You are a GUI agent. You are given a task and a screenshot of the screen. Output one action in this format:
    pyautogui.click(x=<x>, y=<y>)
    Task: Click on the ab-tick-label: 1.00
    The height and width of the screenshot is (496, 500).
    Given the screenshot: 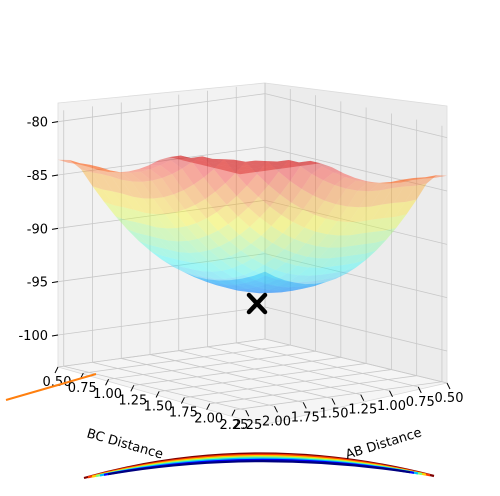 What is the action you would take?
    pyautogui.click(x=107, y=394)
    